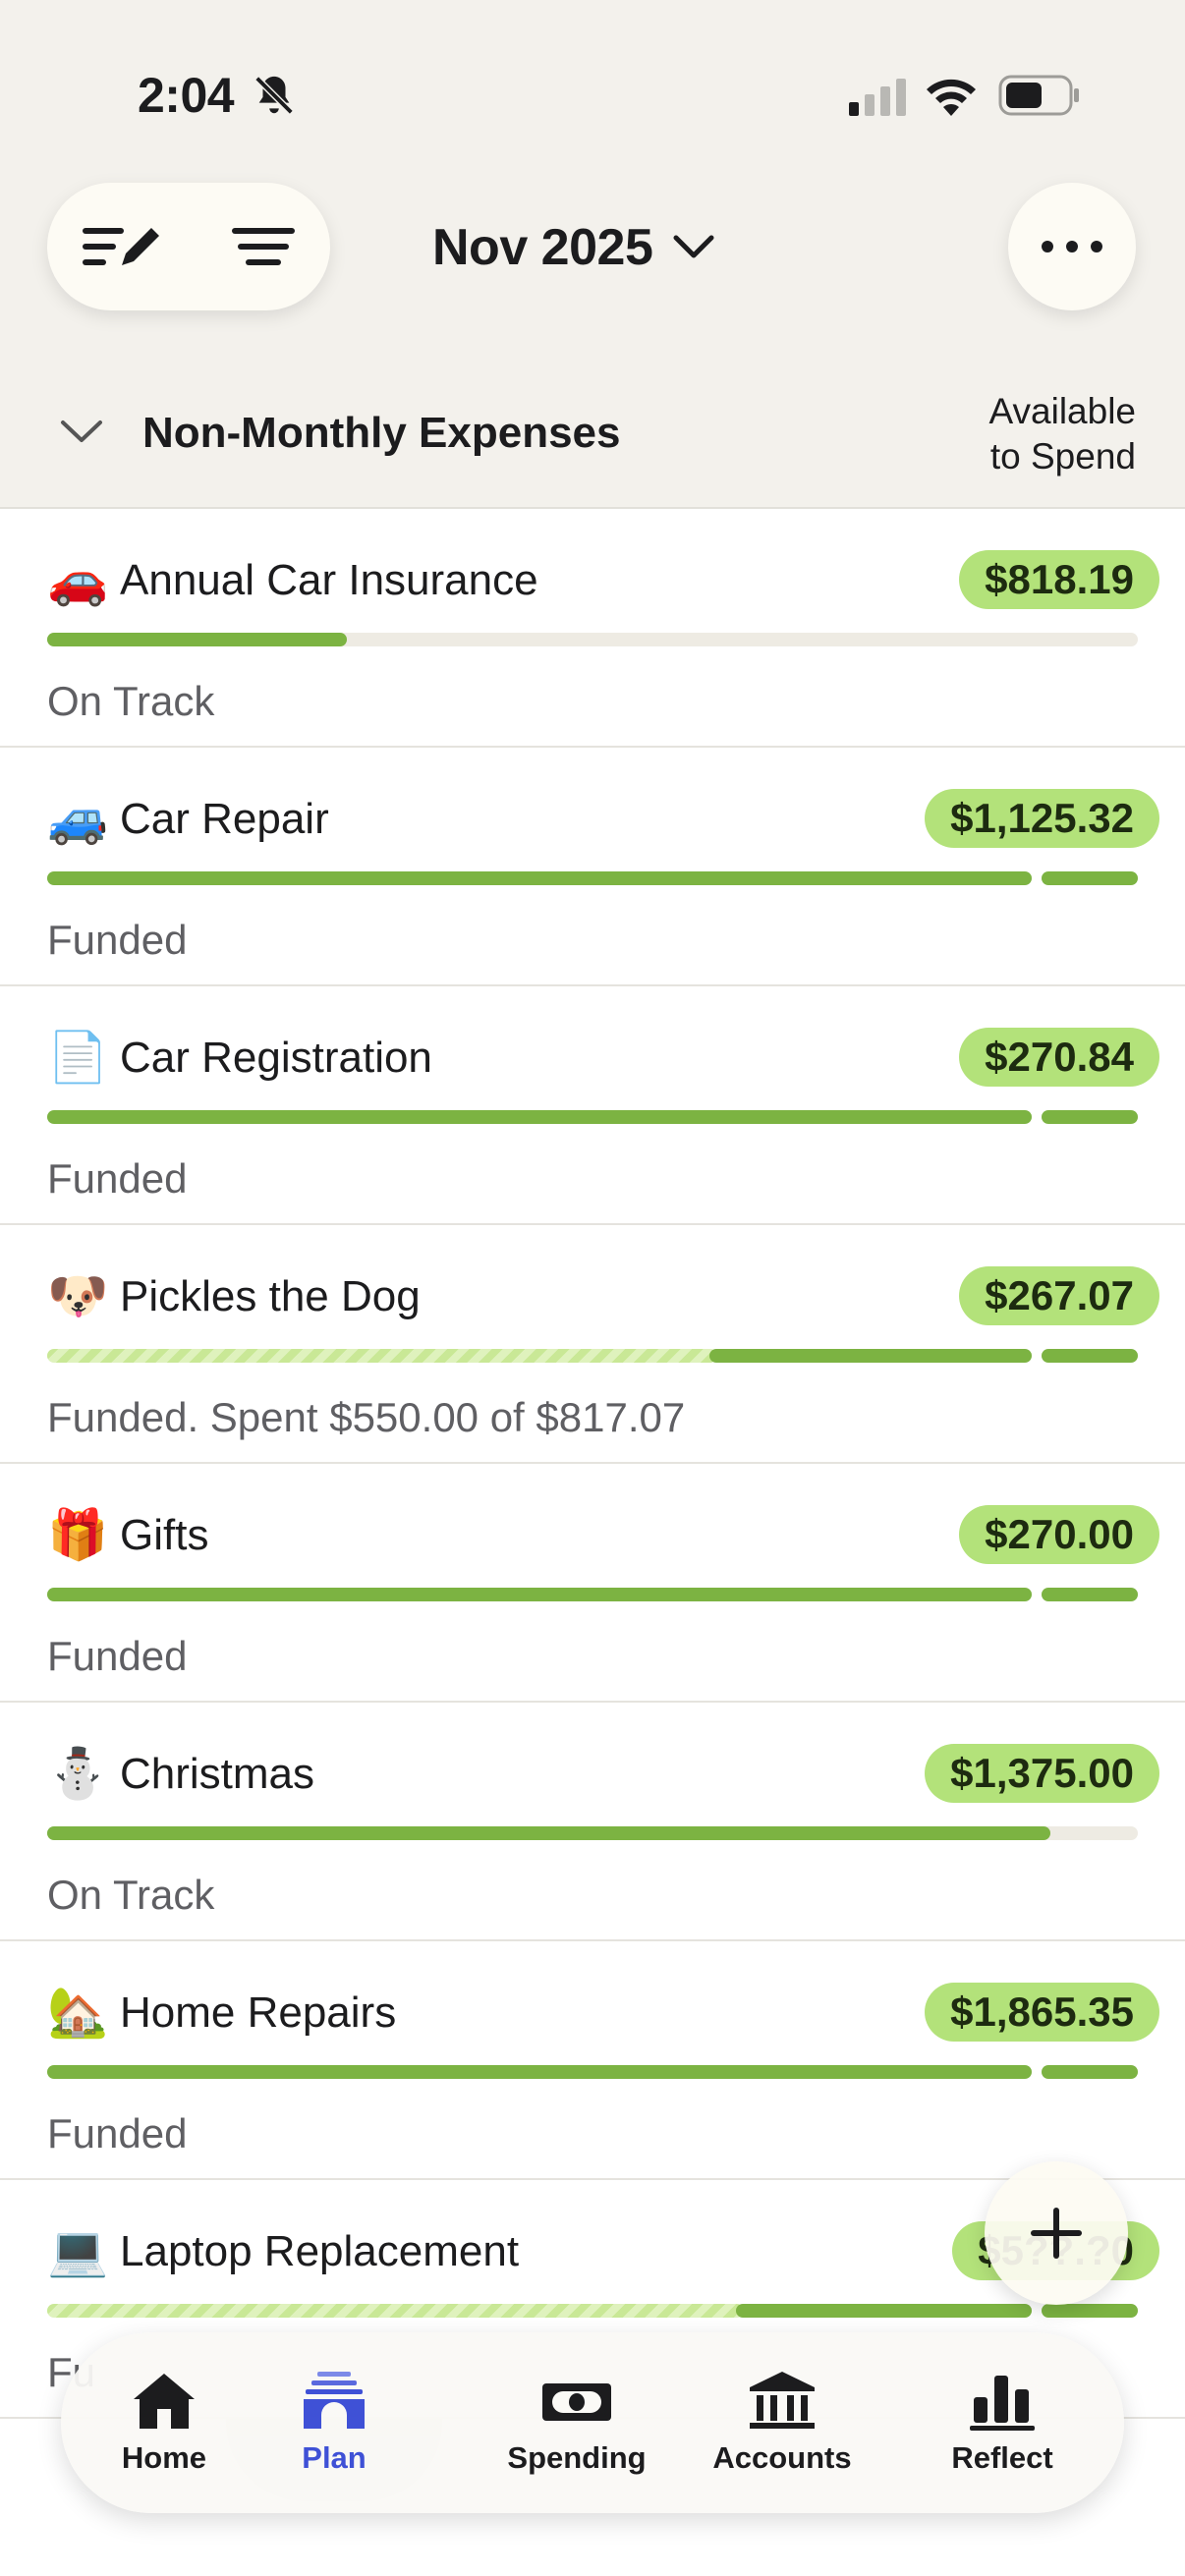  I want to click on group-title: Non-Monthly Expenses, so click(382, 433).